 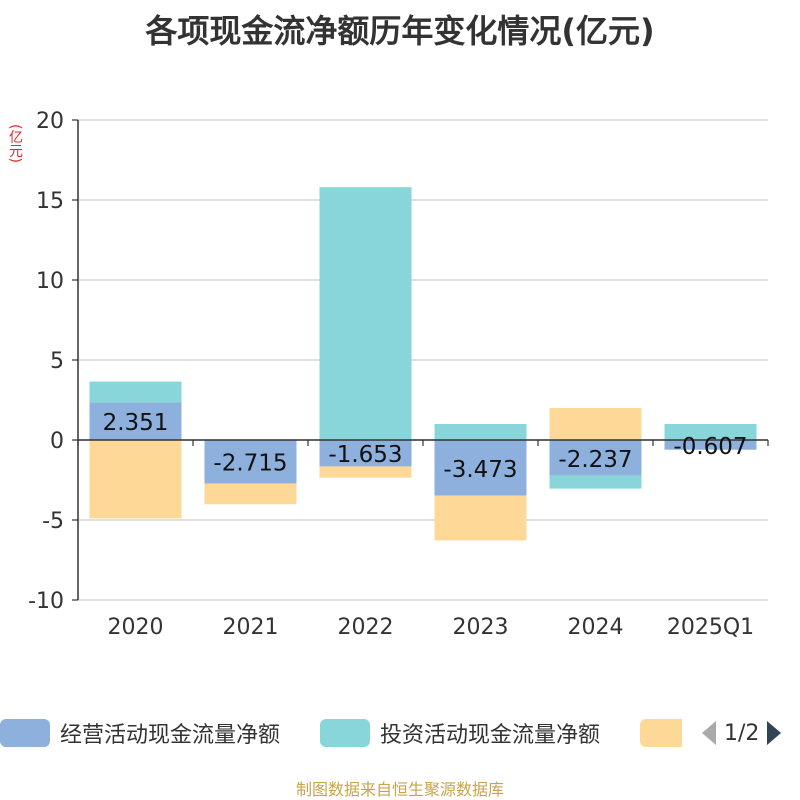 I want to click on legend-swatch-operating, so click(x=25, y=733).